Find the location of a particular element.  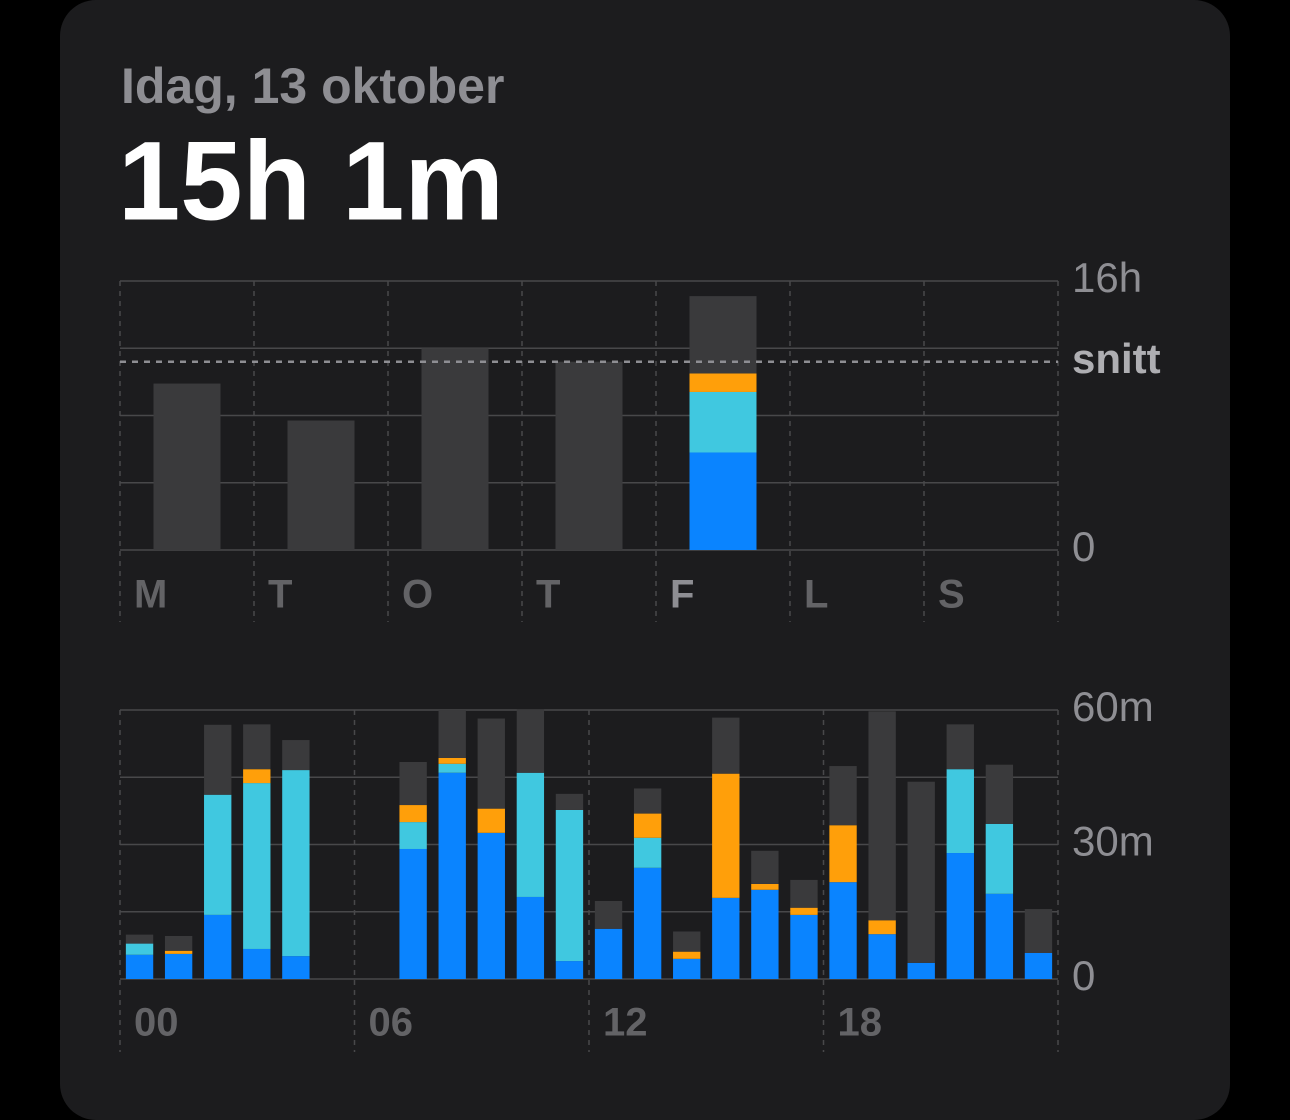

total-time: 15h 1m is located at coordinates (311, 181).